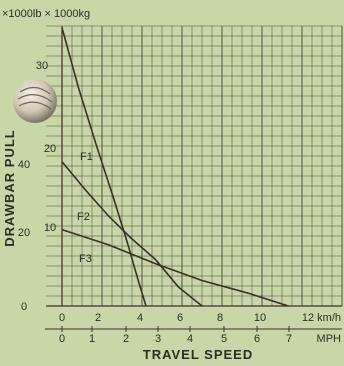 The image size is (344, 366). I want to click on mph-tick-marks, so click(175, 329).